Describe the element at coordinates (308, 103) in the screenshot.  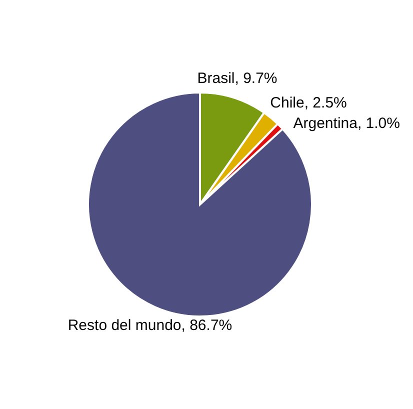
I see `slice-label: Chile, 2.5%` at that location.